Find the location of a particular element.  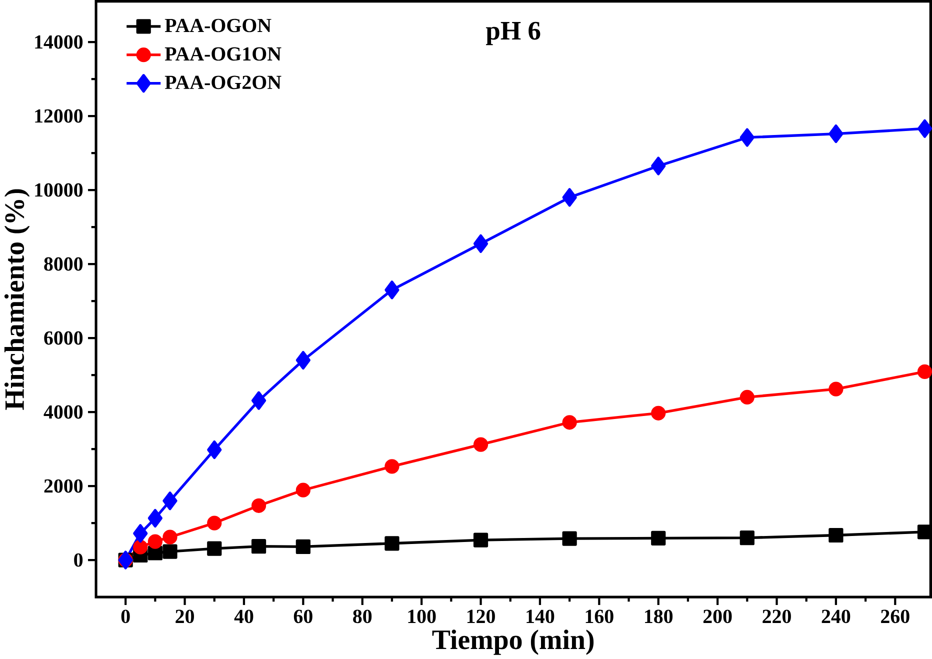

x-tick-label: 180 is located at coordinates (659, 616).